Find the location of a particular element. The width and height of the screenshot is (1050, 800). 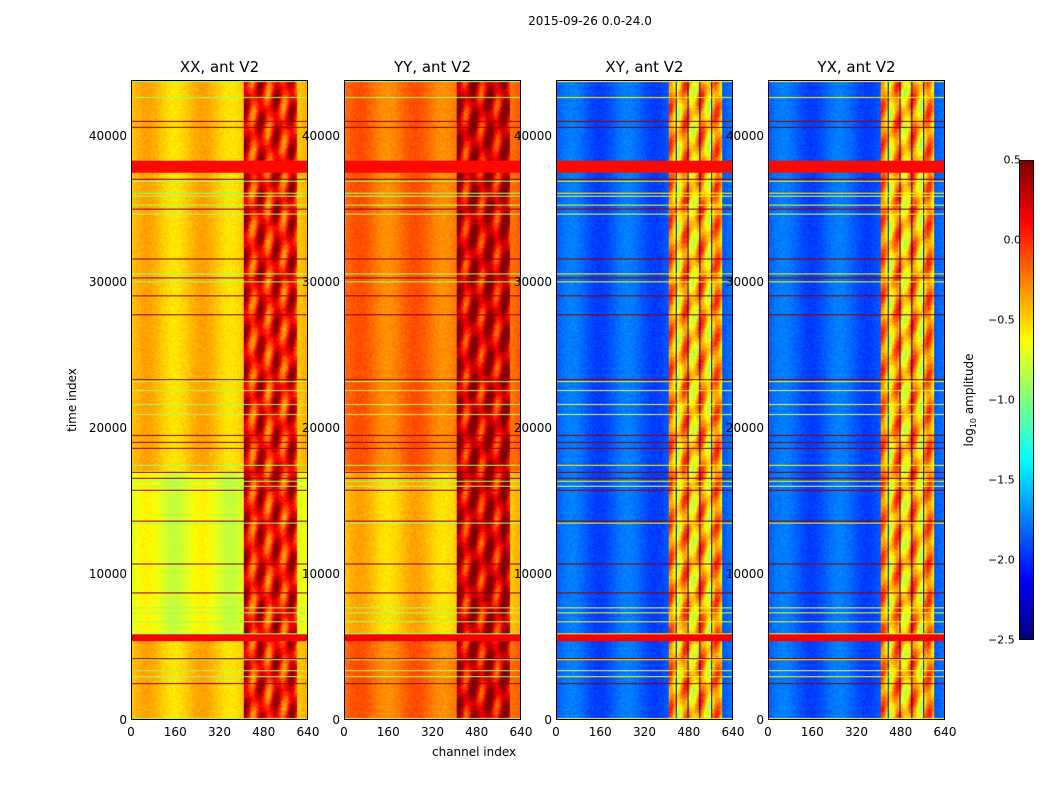

colorbar-gradient is located at coordinates (1026, 400).